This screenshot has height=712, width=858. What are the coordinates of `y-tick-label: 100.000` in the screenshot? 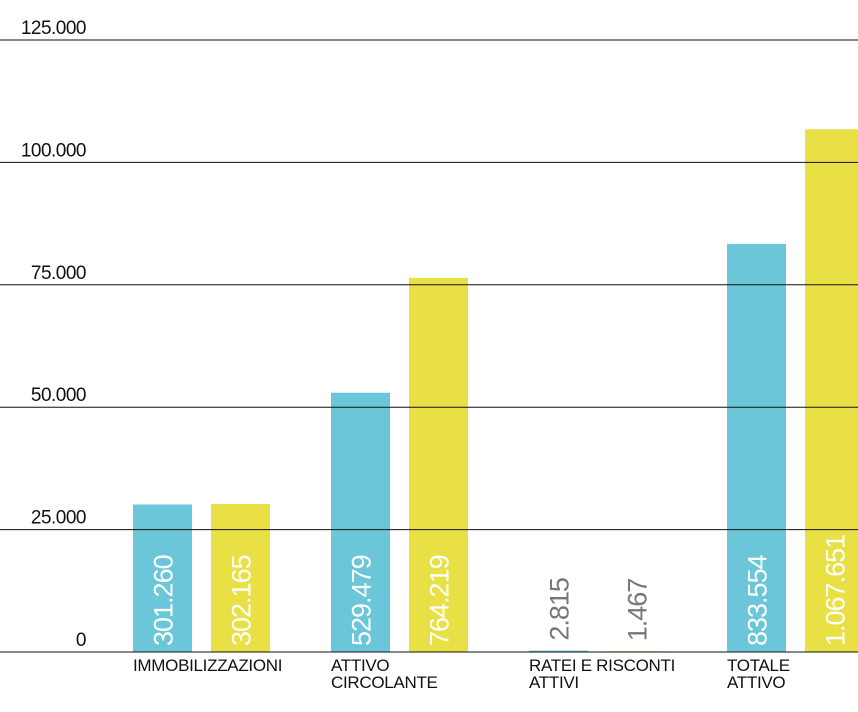 It's located at (53, 150).